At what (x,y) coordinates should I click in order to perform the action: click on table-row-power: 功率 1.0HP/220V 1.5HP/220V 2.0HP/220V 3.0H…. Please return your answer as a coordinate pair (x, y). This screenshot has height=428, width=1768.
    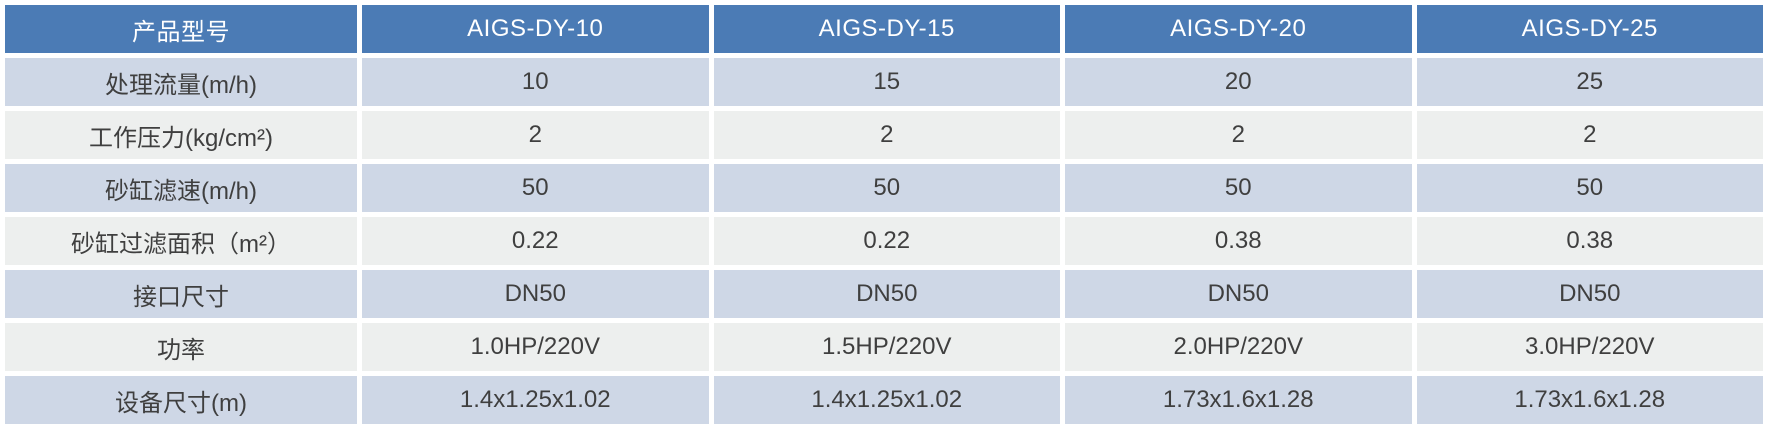
    Looking at the image, I should click on (884, 347).